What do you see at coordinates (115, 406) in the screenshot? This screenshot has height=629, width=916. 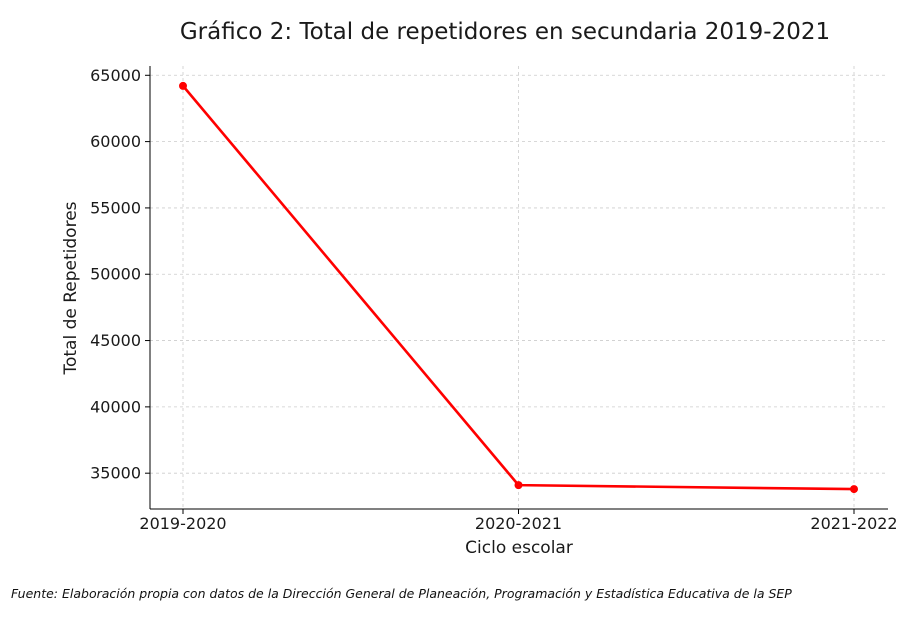 I see `y-tick-label: 40000` at bounding box center [115, 406].